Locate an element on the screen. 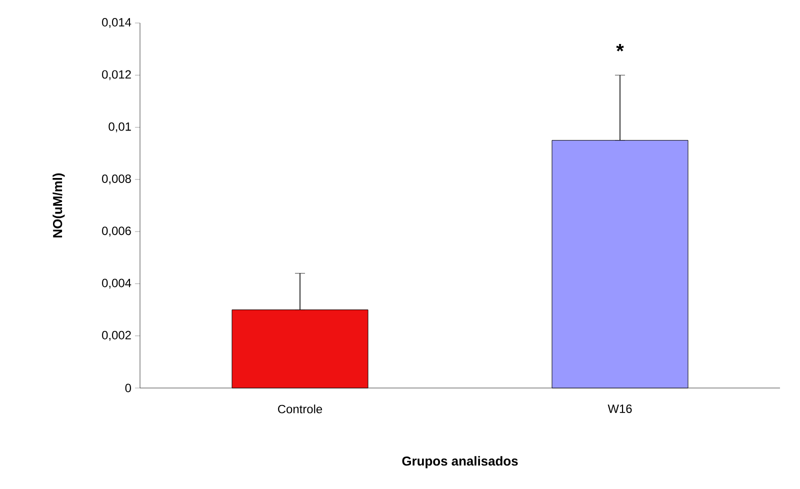  y-axis-title: NO(uM/ml) is located at coordinates (58, 205).